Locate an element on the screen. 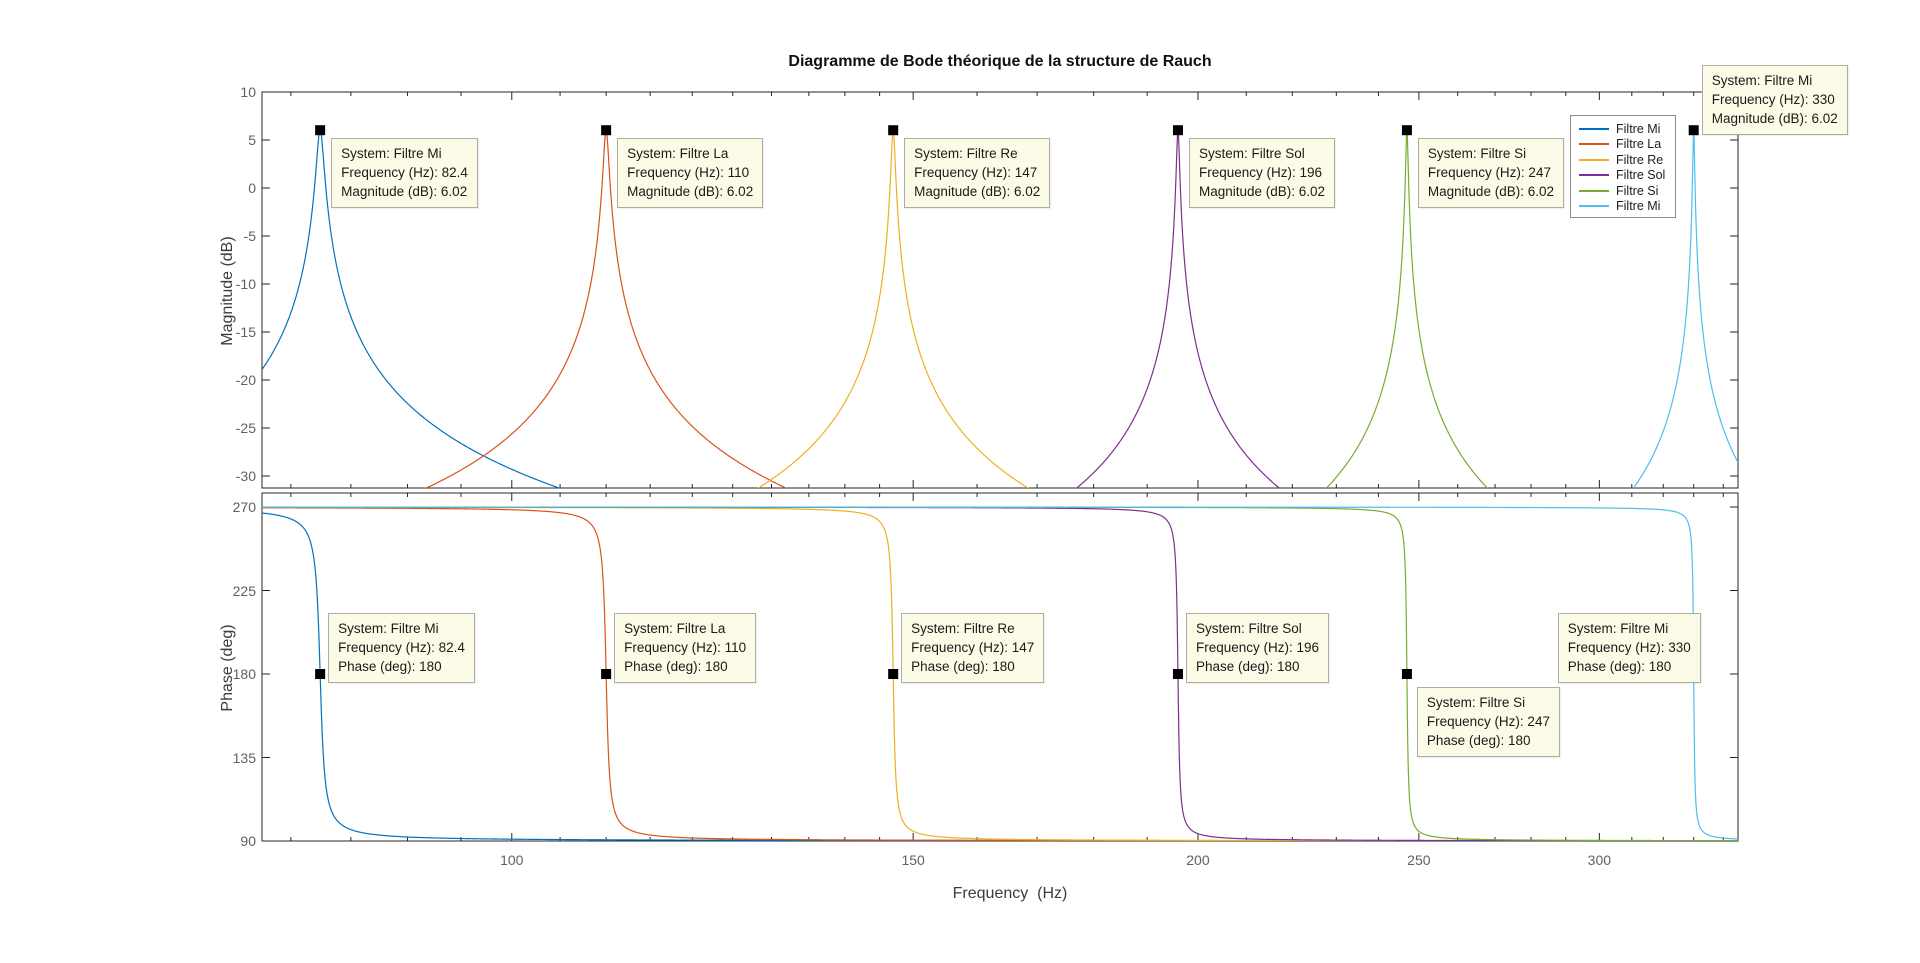  legend-item-filtre-si: Filtre Si is located at coordinates (1623, 191).